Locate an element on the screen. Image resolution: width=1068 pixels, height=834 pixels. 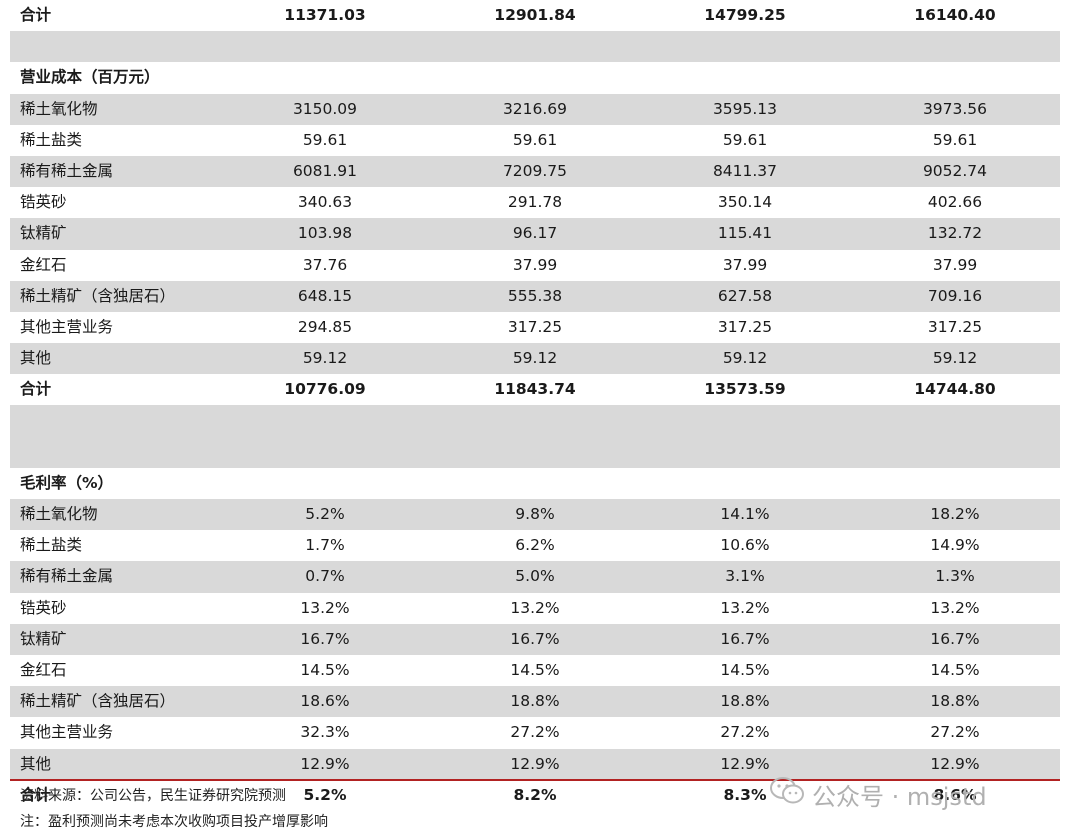
value-cell: 13573.59 is located at coordinates (745, 389).